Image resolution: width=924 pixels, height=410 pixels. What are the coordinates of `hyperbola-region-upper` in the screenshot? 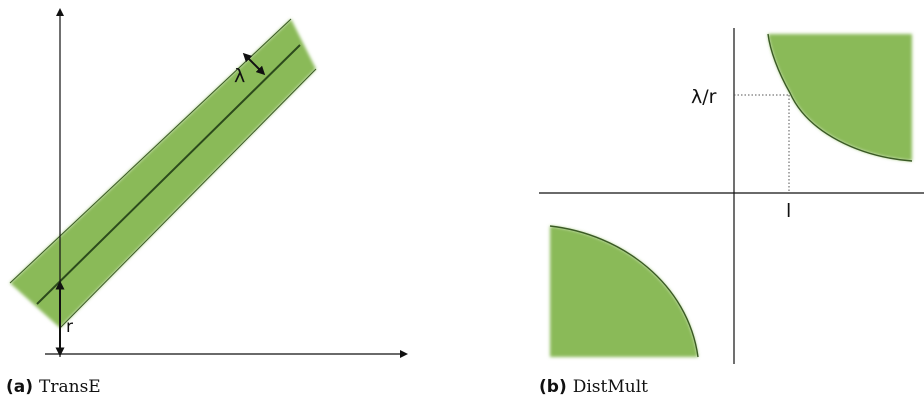 It's located at (840, 97).